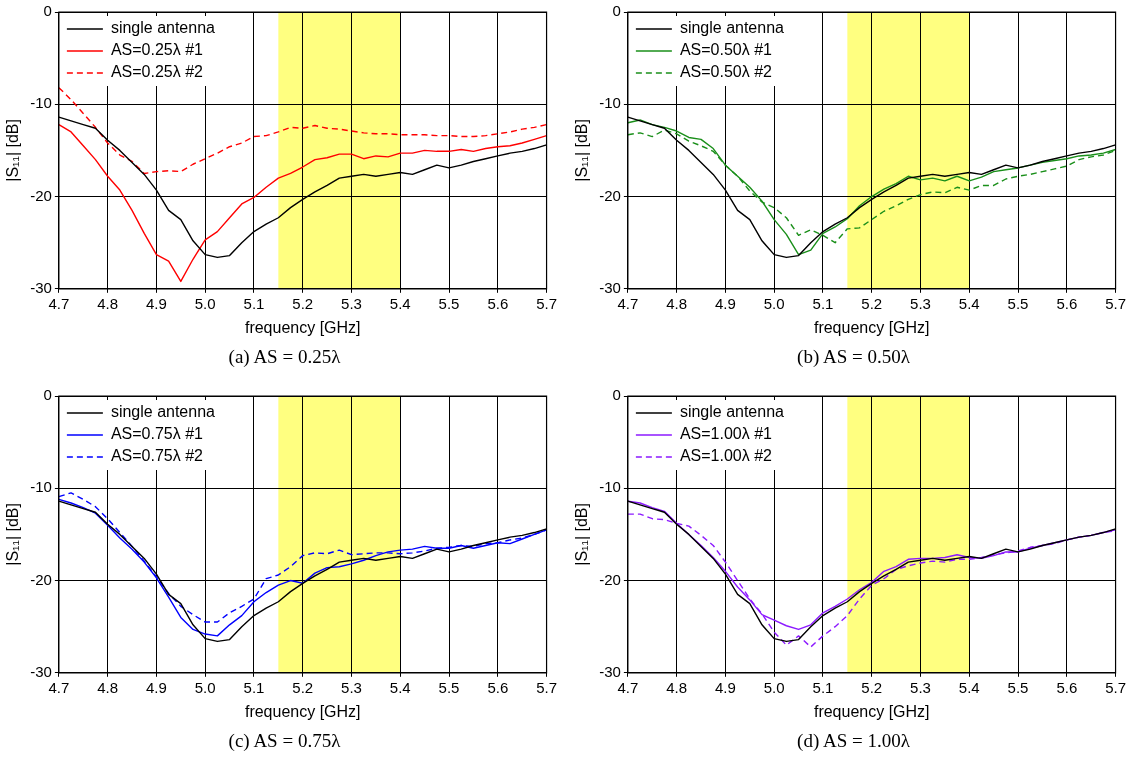 This screenshot has width=1138, height=769. What do you see at coordinates (302, 130) in the screenshot?
I see `line-series` at bounding box center [302, 130].